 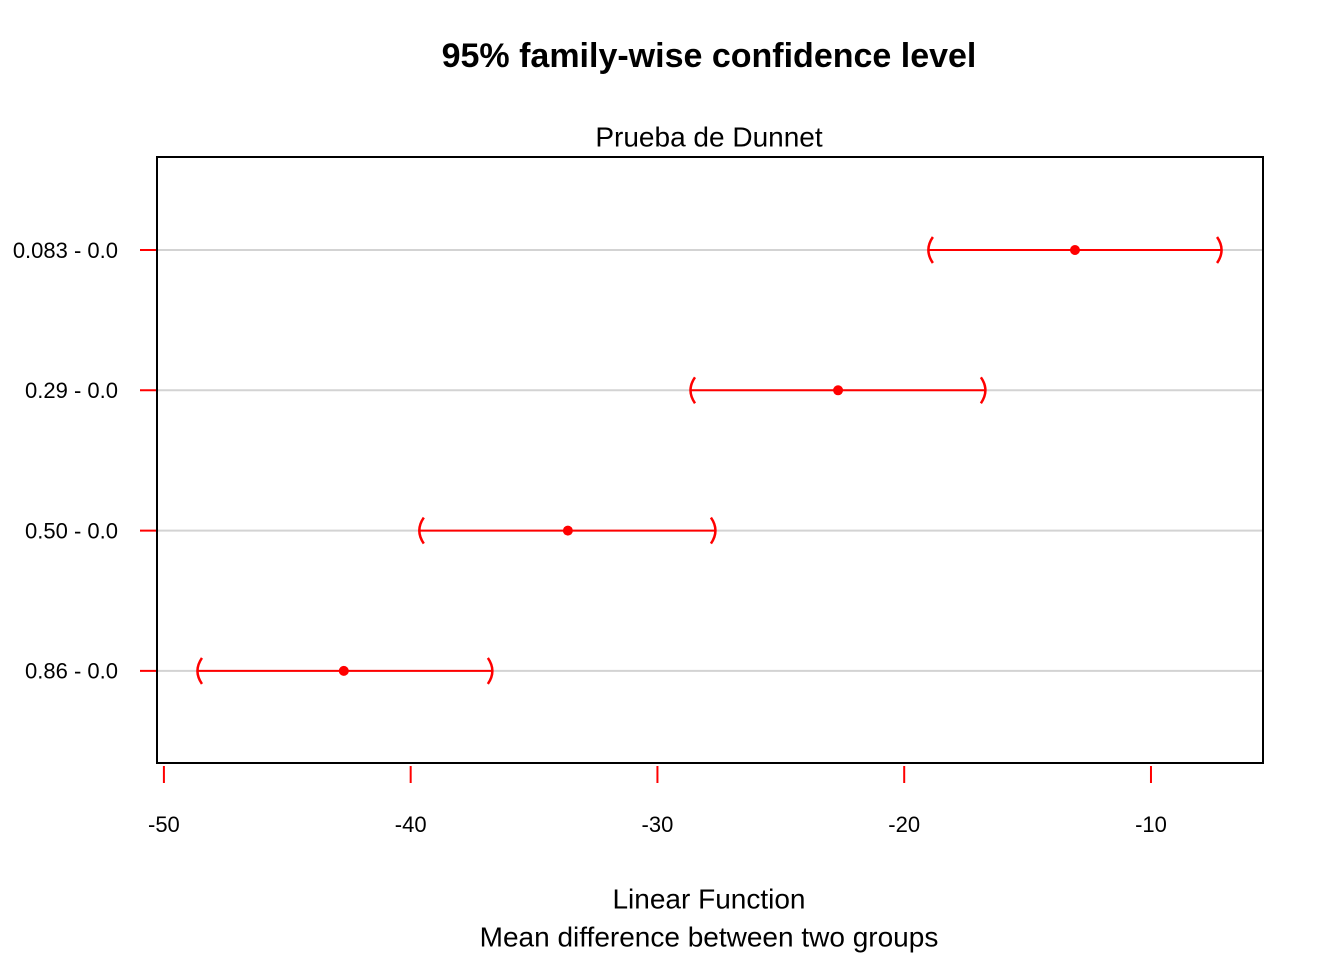 What do you see at coordinates (65, 250) in the screenshot?
I see `y-tick-label: 0.083 - 0.0` at bounding box center [65, 250].